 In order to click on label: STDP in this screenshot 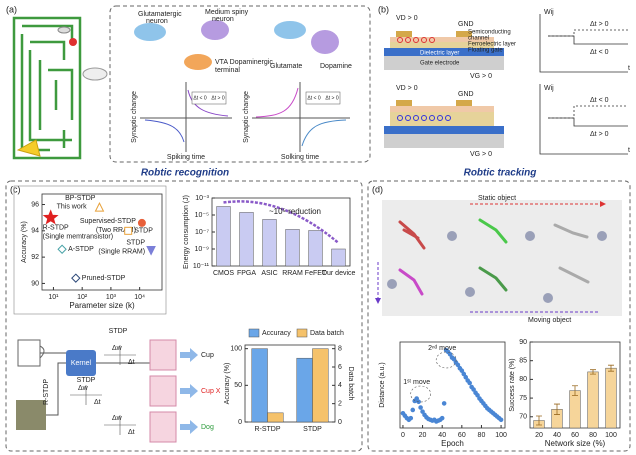, I will do `click(86, 380)`.